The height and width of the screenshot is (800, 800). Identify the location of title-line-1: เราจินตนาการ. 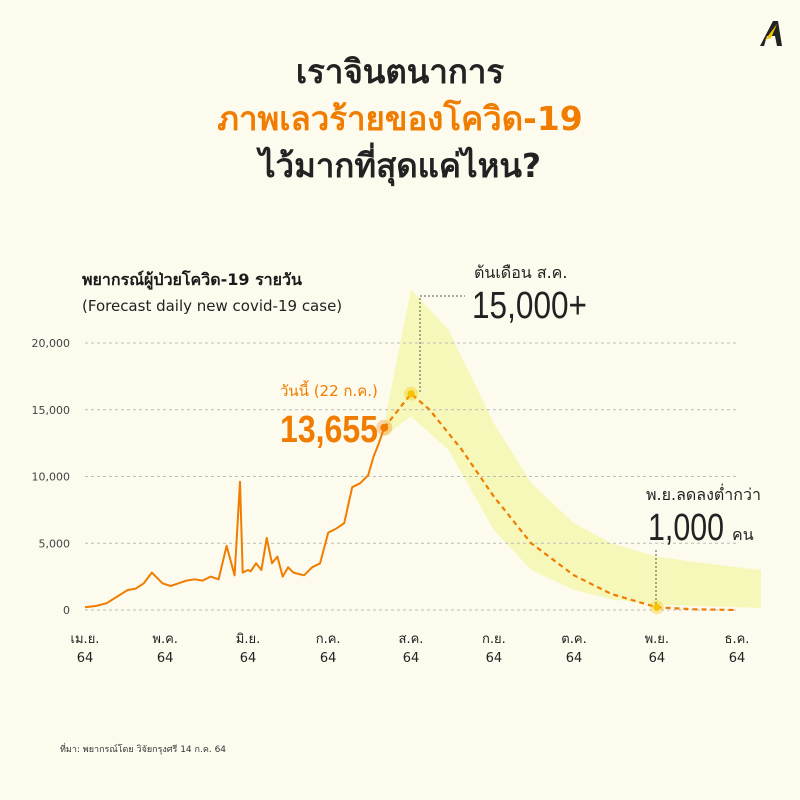
(400, 71).